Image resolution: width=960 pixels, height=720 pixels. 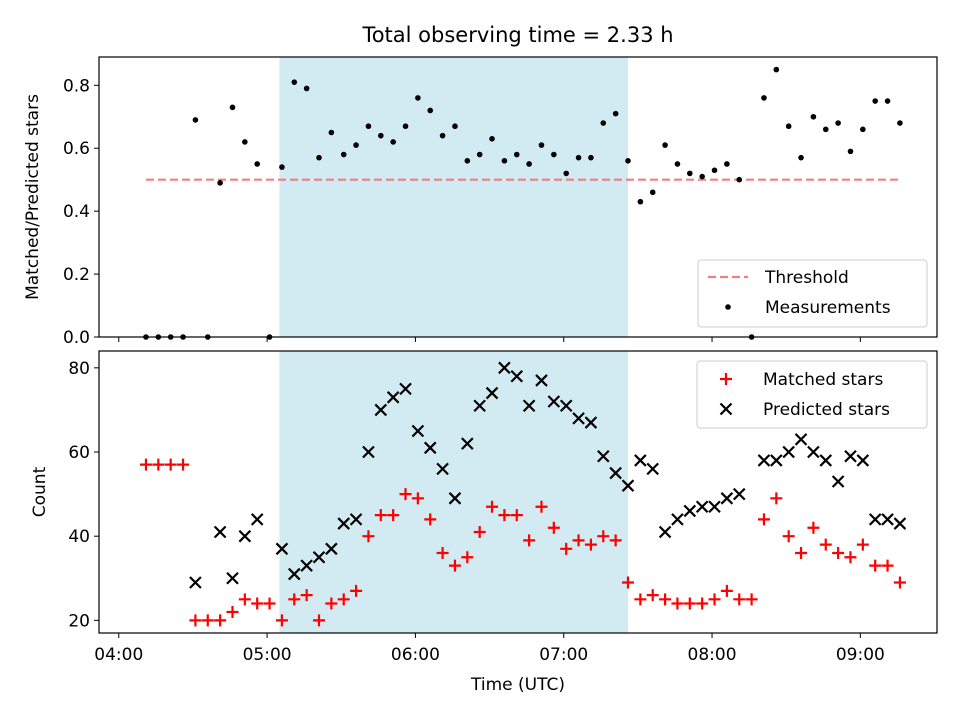 I want to click on legend-predicted-label: Predicted stars, so click(x=826, y=410).